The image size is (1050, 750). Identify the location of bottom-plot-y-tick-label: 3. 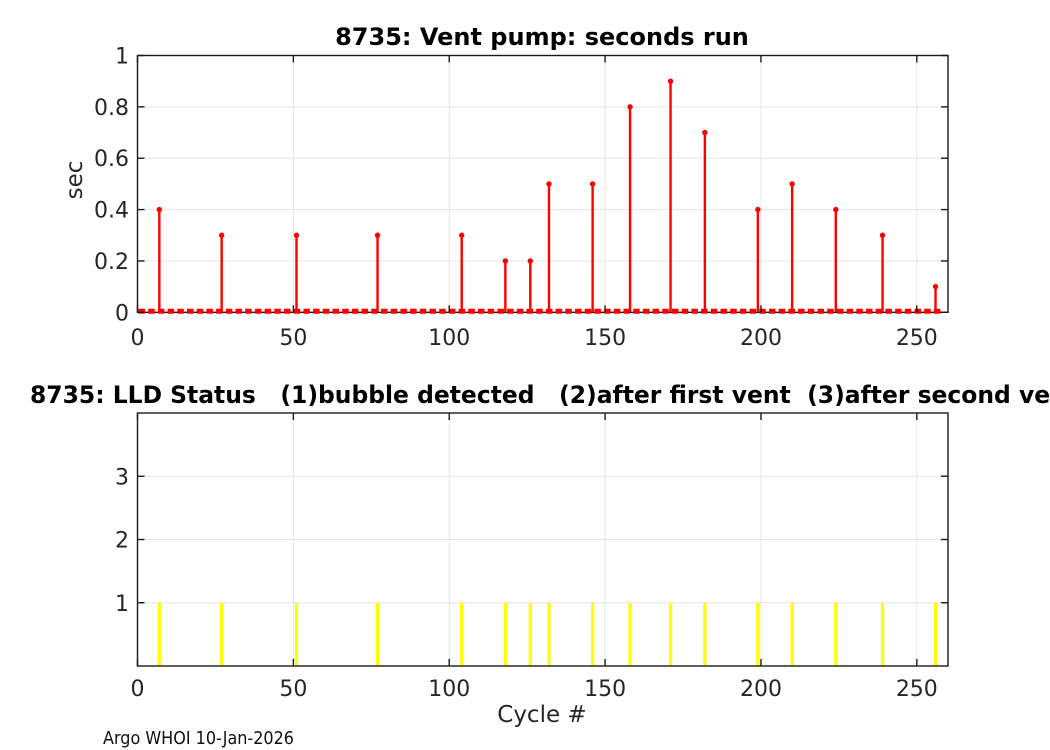
(122, 477).